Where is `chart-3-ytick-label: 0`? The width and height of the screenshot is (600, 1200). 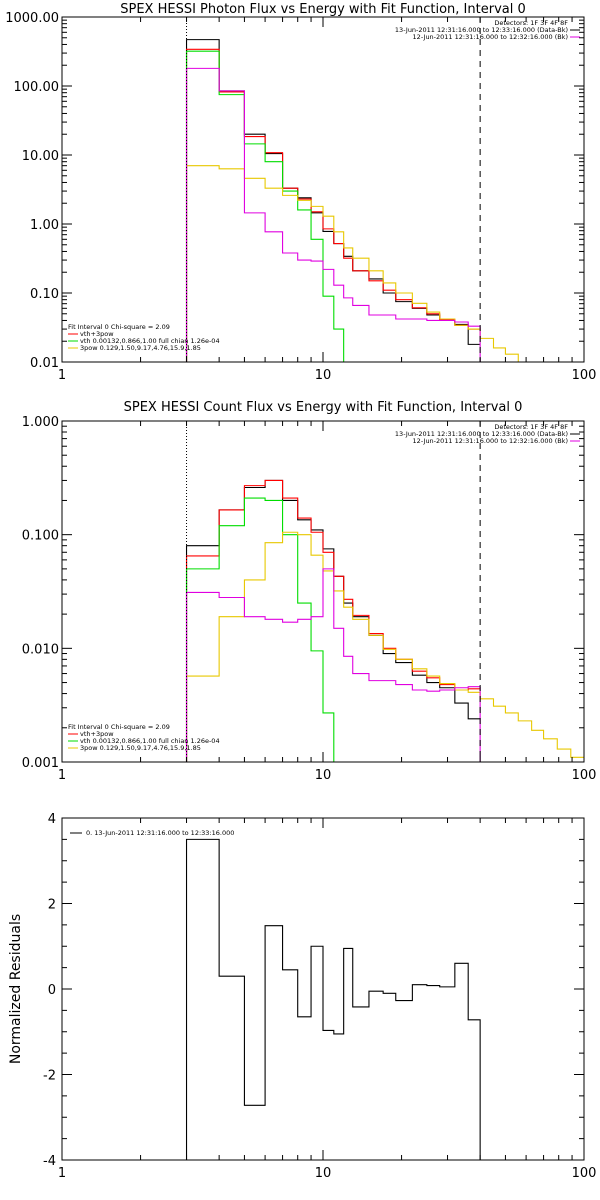
chart-3-ytick-label: 0 is located at coordinates (52, 990).